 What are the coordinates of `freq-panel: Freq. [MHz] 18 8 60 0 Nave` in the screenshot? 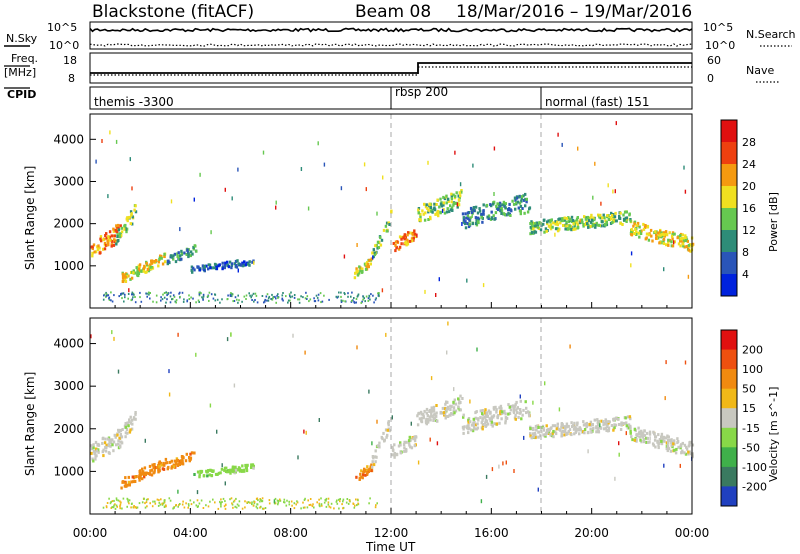 It's located at (392, 68).